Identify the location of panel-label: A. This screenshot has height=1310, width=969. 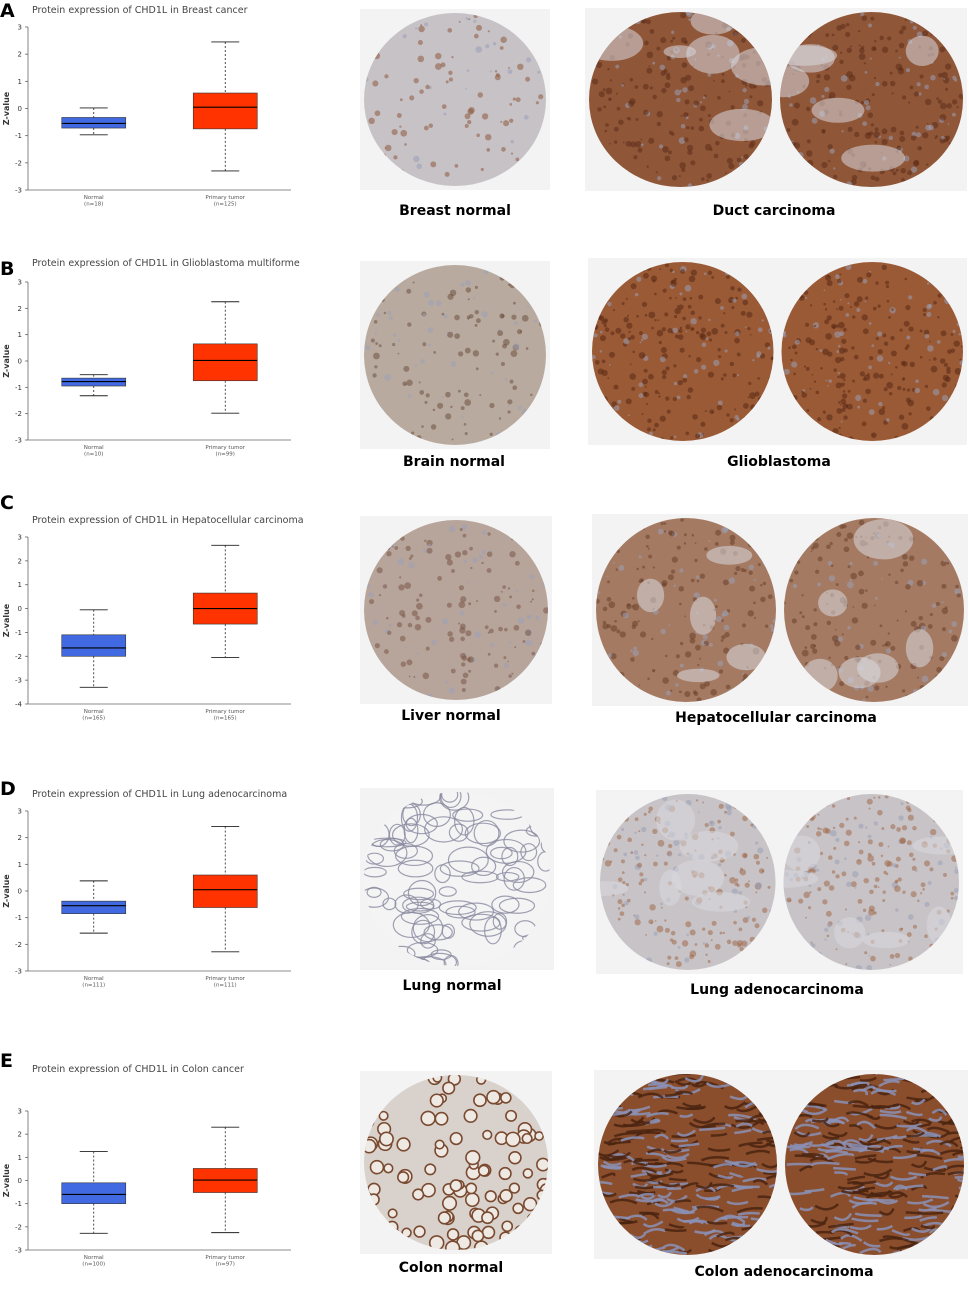
(7, 11).